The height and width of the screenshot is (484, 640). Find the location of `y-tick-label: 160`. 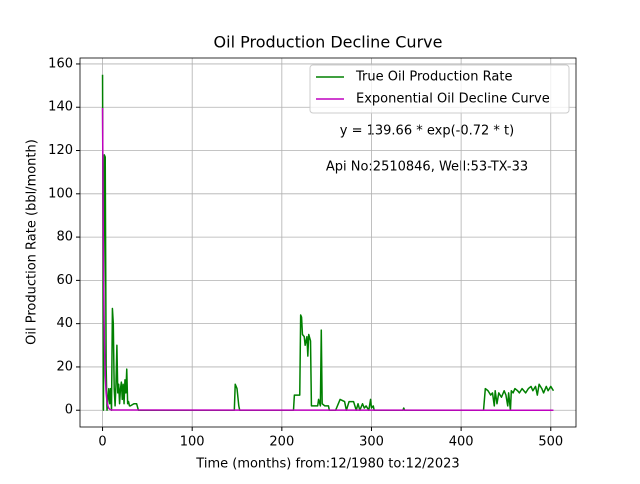

y-tick-label: 160 is located at coordinates (60, 63).